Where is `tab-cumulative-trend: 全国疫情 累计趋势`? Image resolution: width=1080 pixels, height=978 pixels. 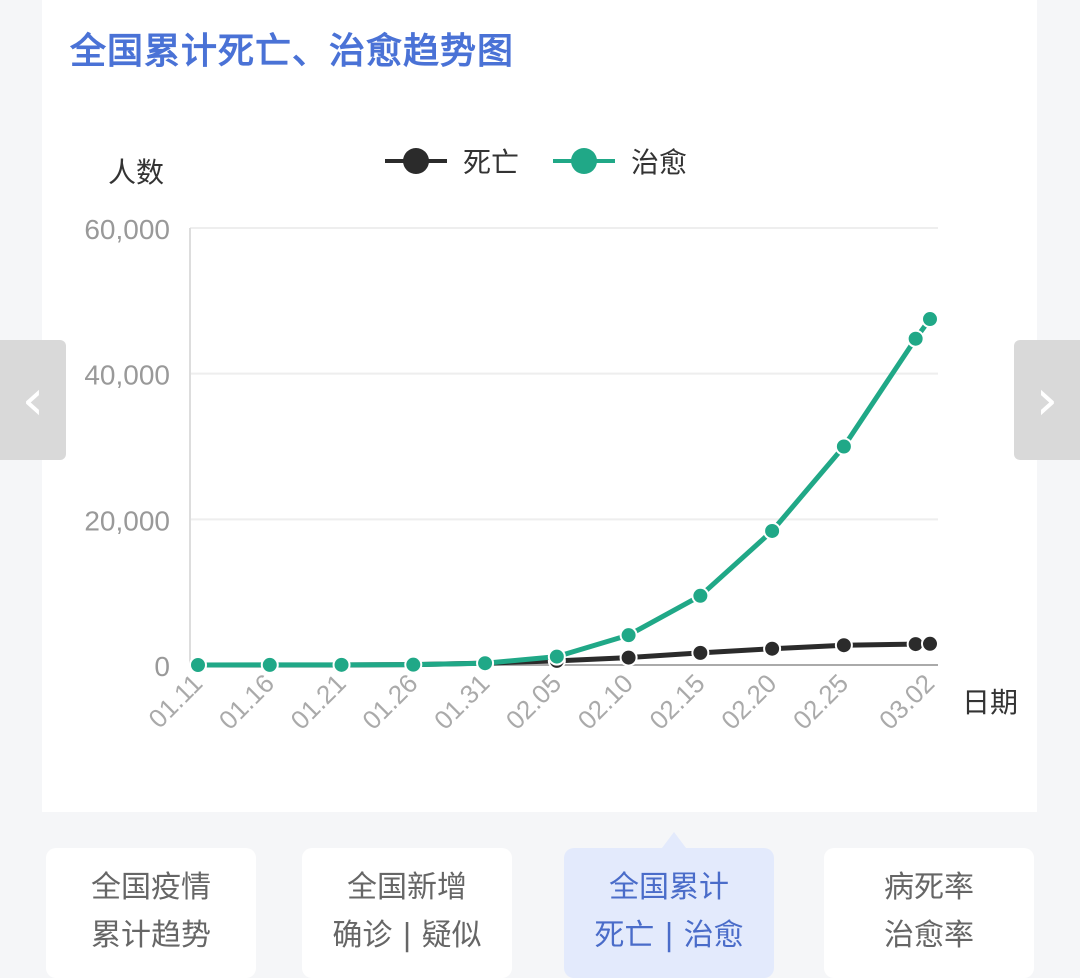
tab-cumulative-trend: 全国疫情 累计趋势 is located at coordinates (151, 913).